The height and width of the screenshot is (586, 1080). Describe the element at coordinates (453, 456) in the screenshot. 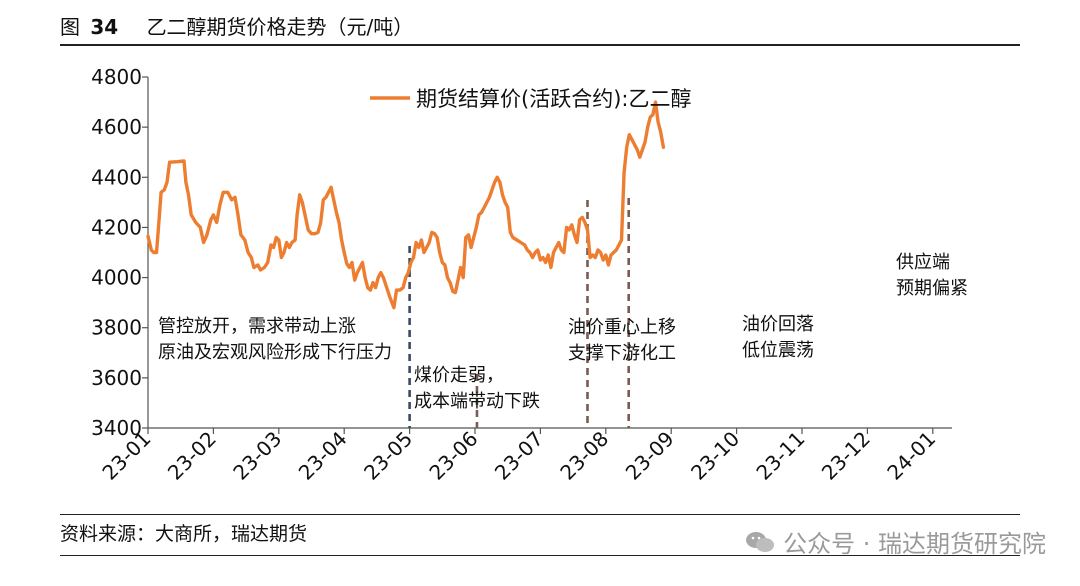

I see `x-tick-label: 23-06` at that location.